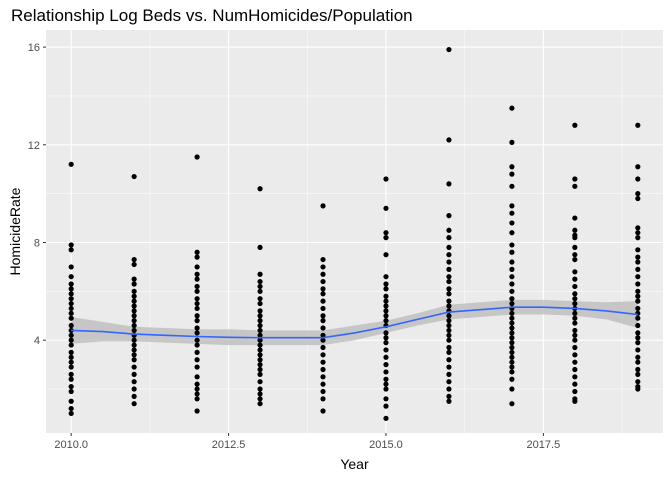 The height and width of the screenshot is (480, 672). I want to click on x-axis-title: Year, so click(354, 464).